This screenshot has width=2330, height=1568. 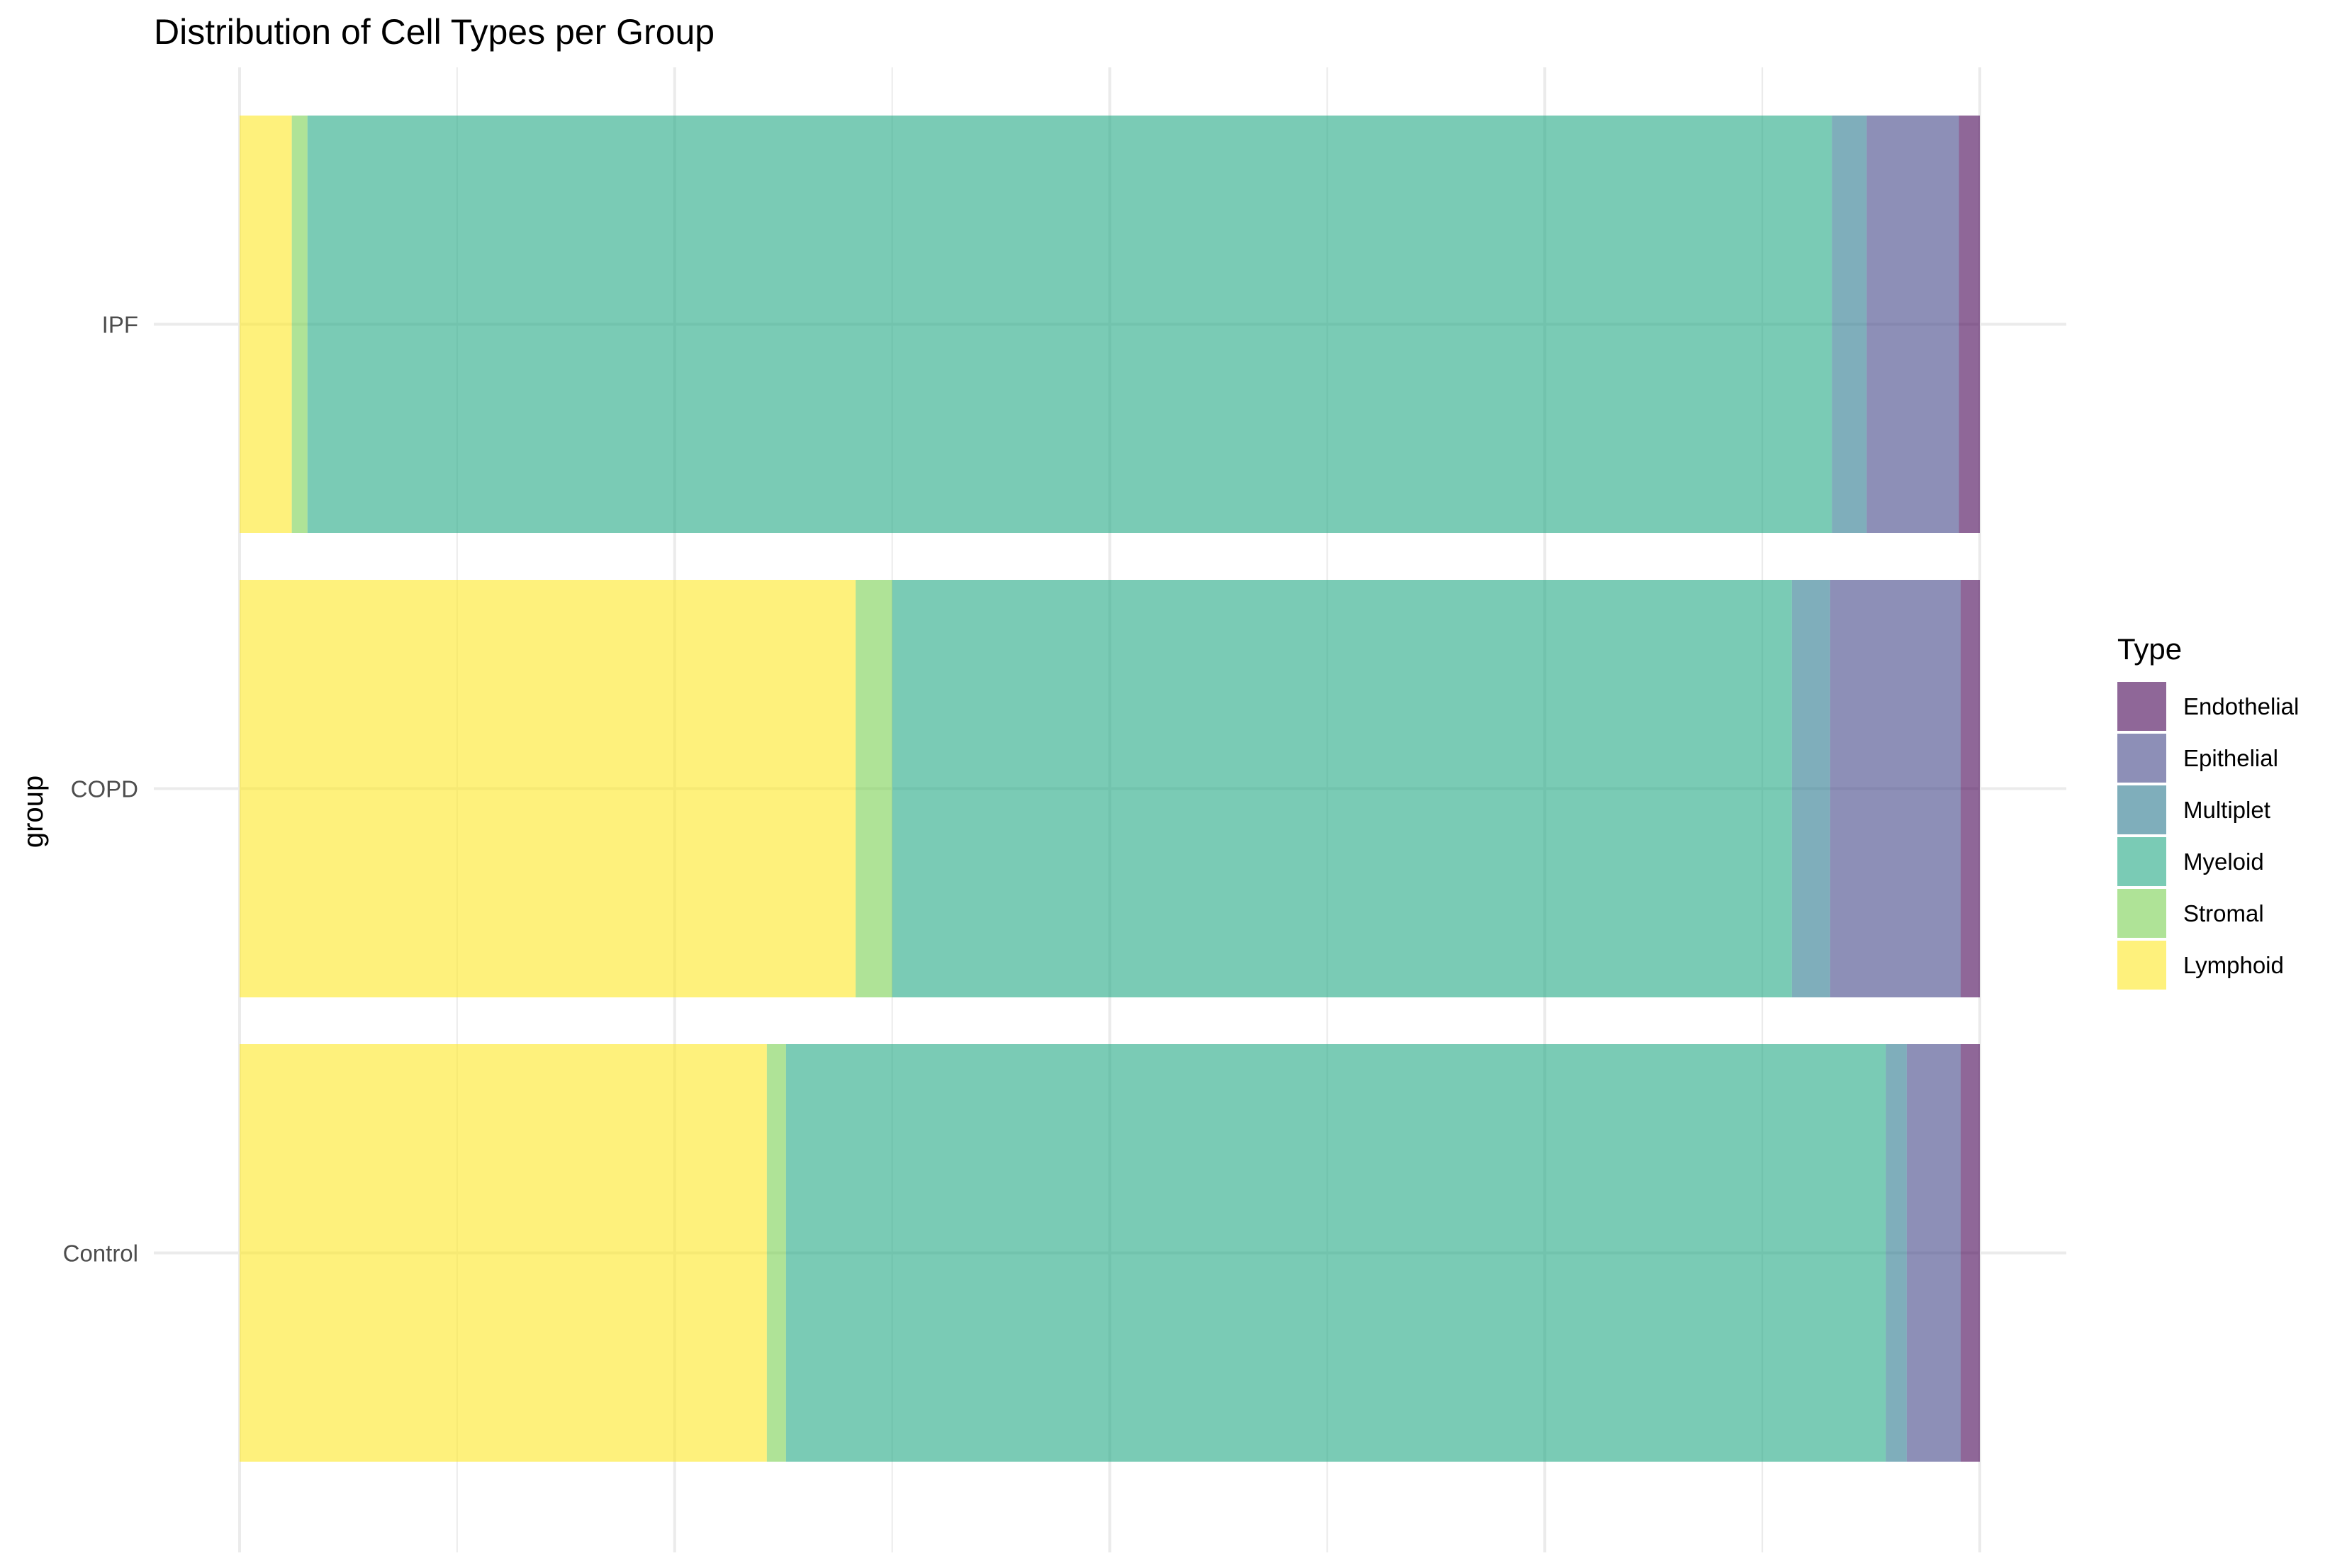 I want to click on legend-label-multiplet: Multiplet, so click(x=2226, y=810).